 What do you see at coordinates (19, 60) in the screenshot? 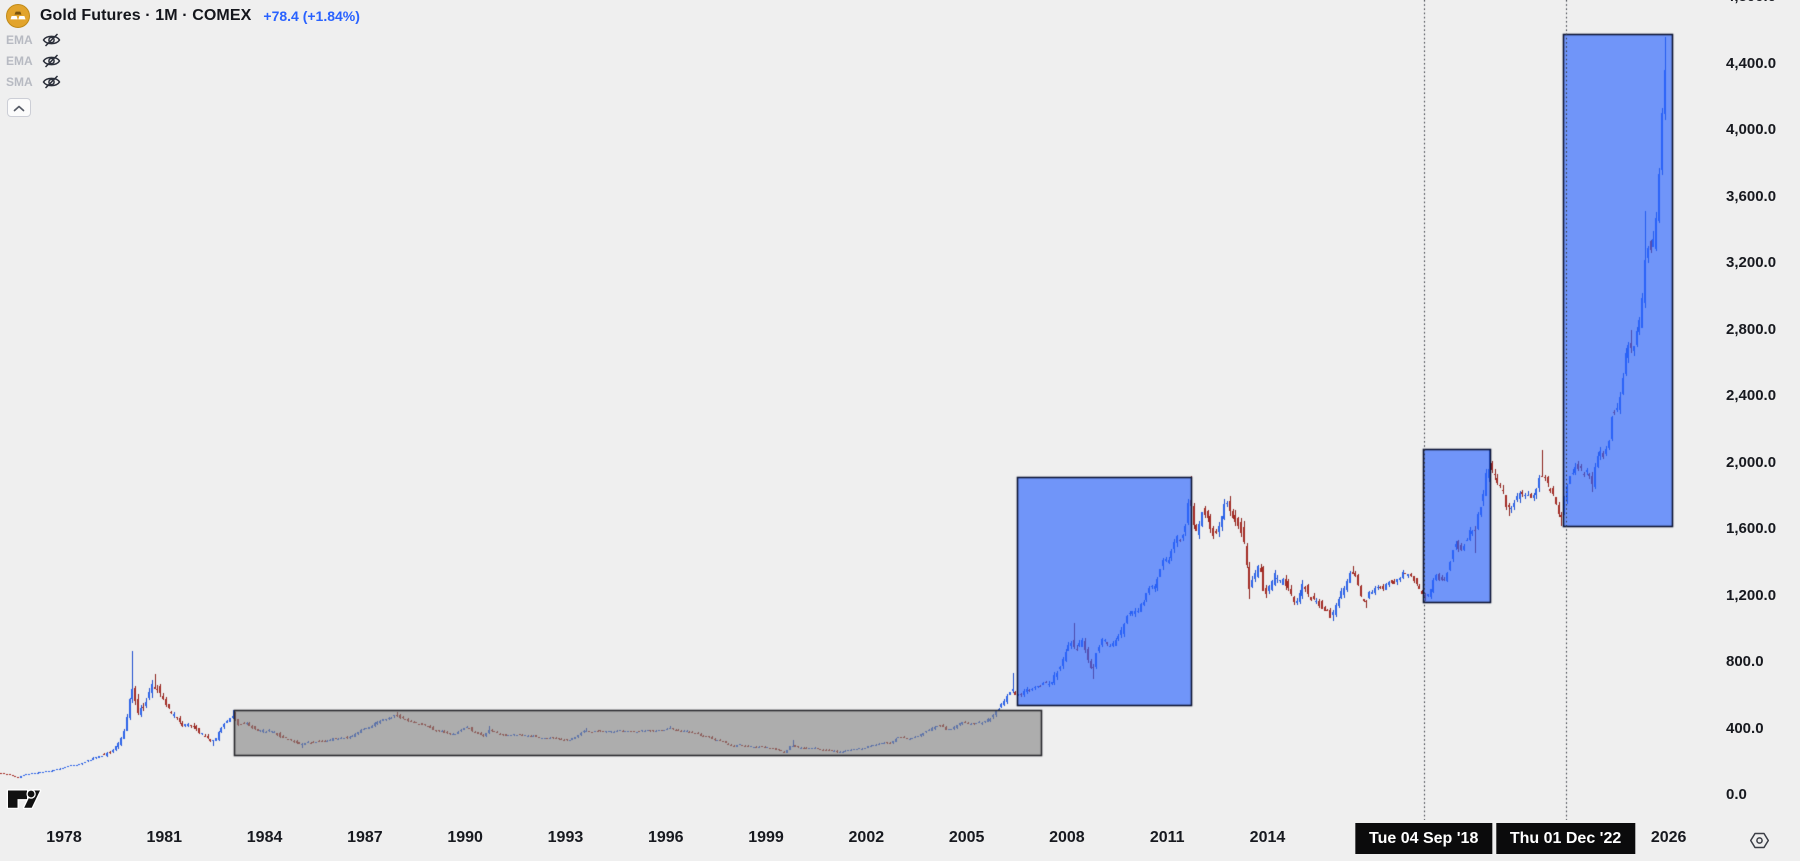
I see `indicator-label-ema-1: EMA` at bounding box center [19, 60].